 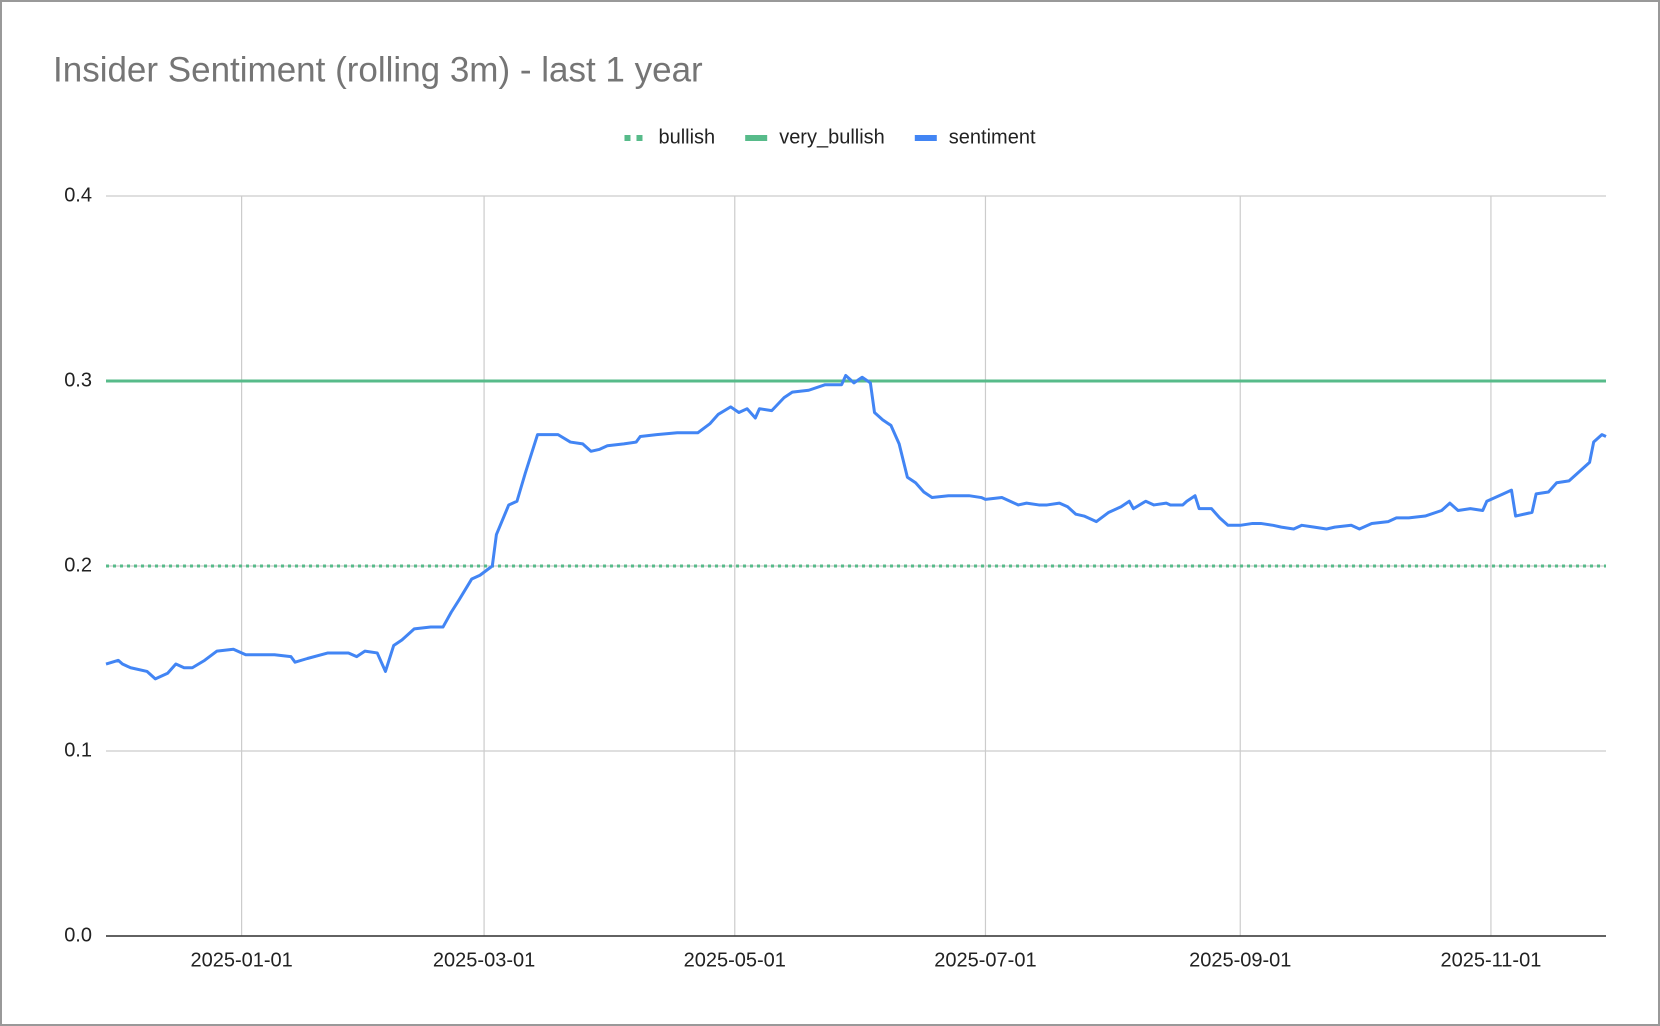 I want to click on x-tick-label: 2025-03-01, so click(x=484, y=960).